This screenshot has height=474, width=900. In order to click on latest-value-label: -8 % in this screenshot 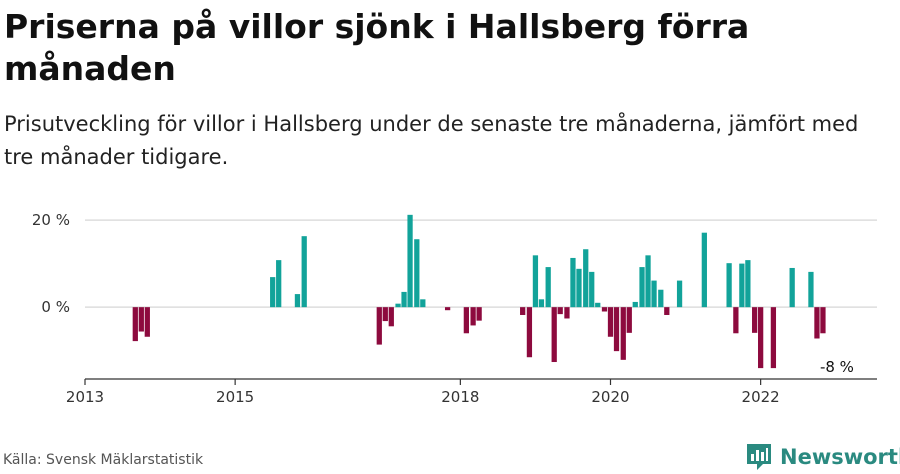, I will do `click(837, 367)`.